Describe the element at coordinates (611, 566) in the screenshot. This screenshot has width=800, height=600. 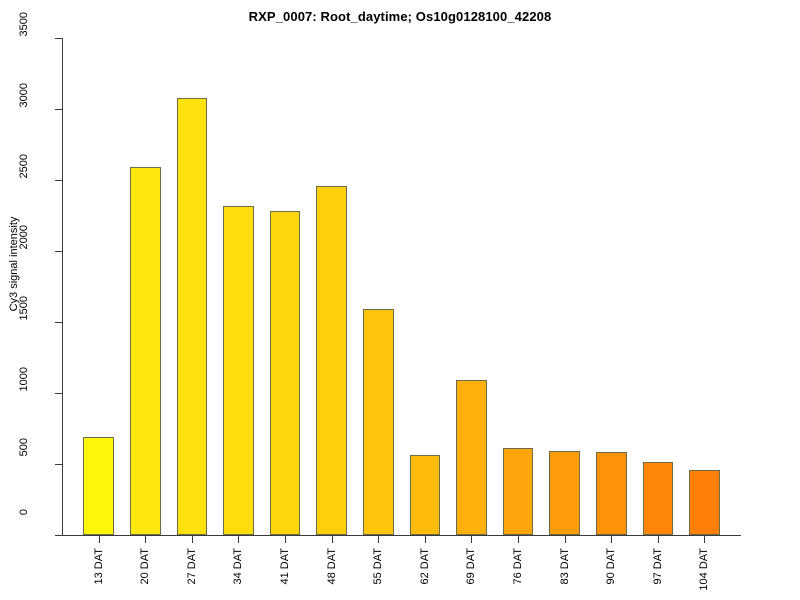
I see `x-tick-label-text: 90 DAT` at that location.